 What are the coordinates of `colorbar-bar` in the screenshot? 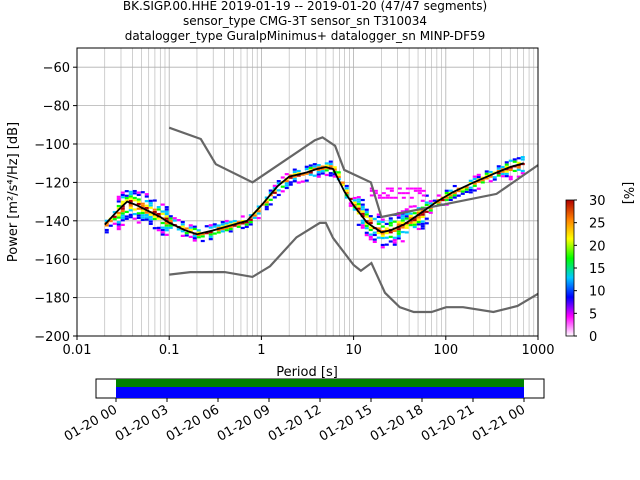 It's located at (570, 268).